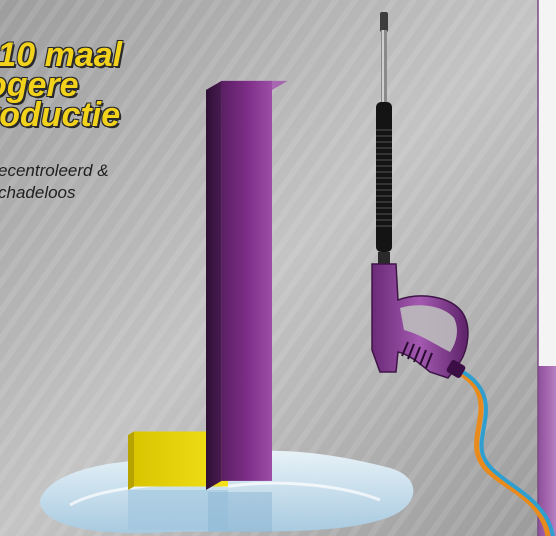 This screenshot has height=536, width=556. Describe the element at coordinates (214, 285) in the screenshot. I see `bar-tall-purple-side` at that location.